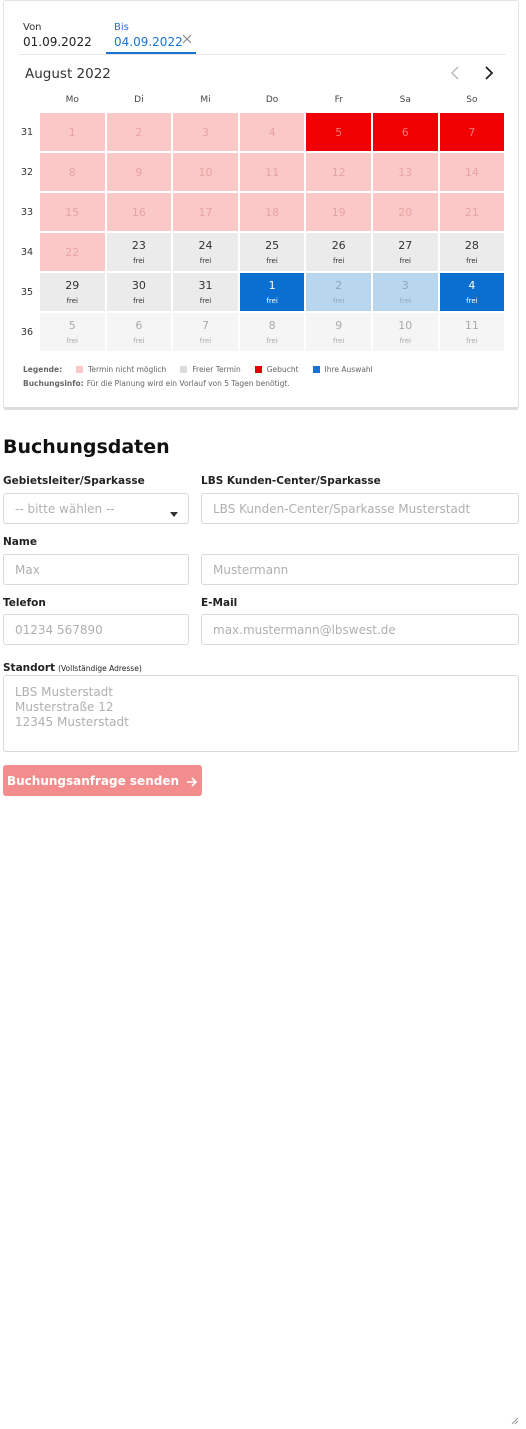 The width and height of the screenshot is (526, 1429). I want to click on email-input: max.mustermann@lbswest.de, so click(360, 629).